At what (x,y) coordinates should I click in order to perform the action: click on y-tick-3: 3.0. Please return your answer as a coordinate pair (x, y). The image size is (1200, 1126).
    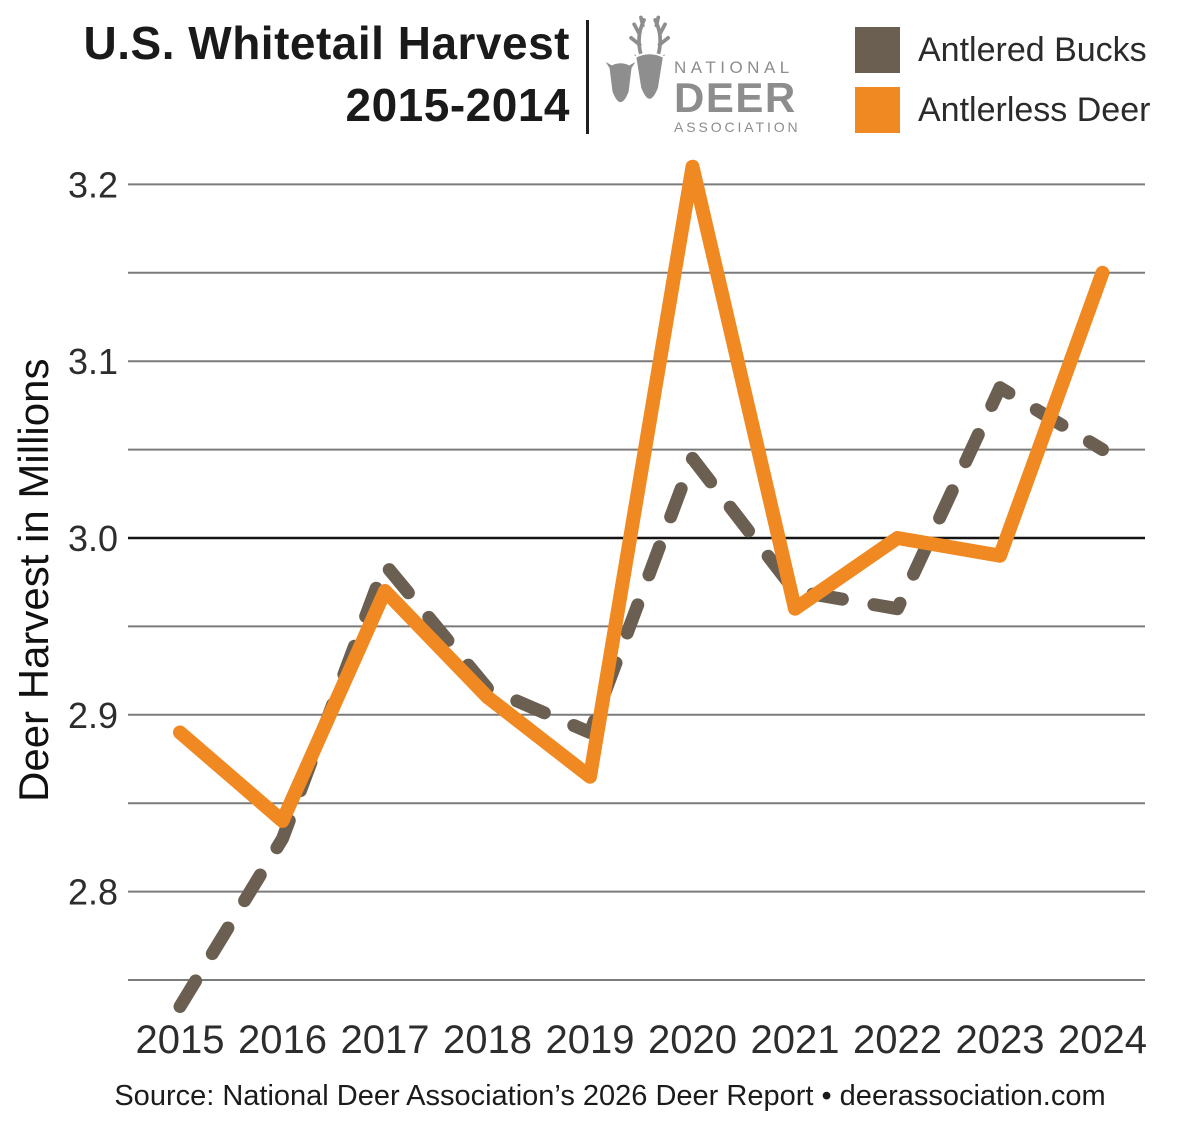
    Looking at the image, I should click on (93, 538).